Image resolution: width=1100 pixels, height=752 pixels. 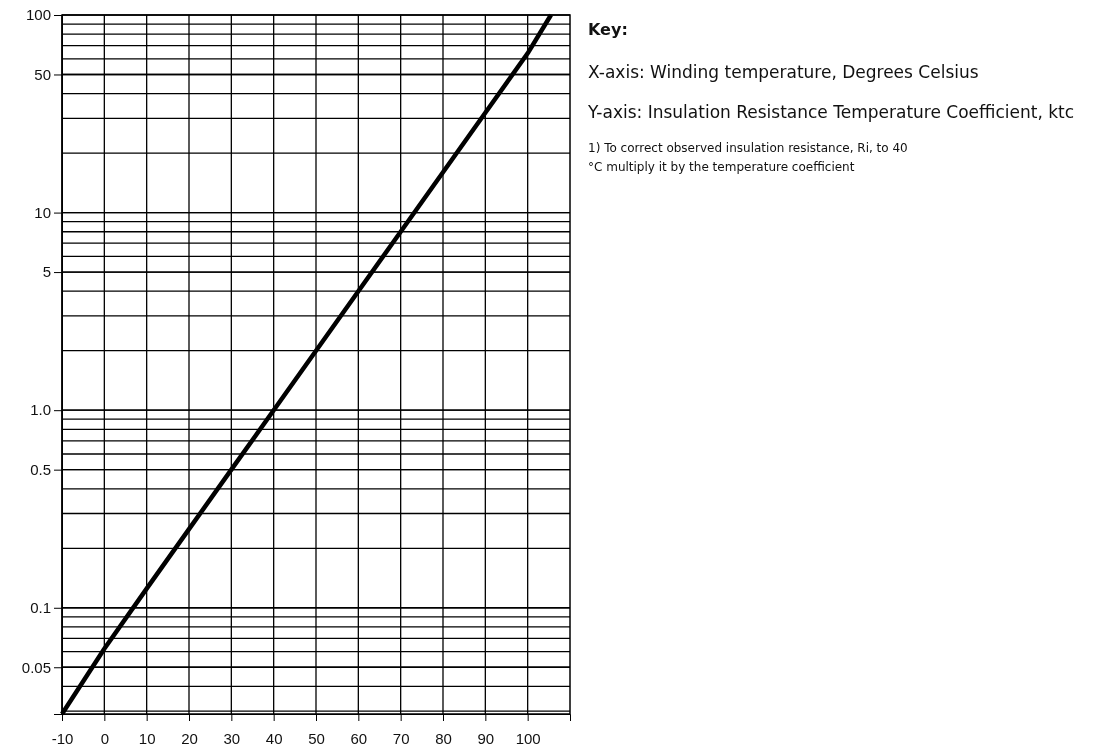 I want to click on x-tick-label: 60, so click(x=359, y=738).